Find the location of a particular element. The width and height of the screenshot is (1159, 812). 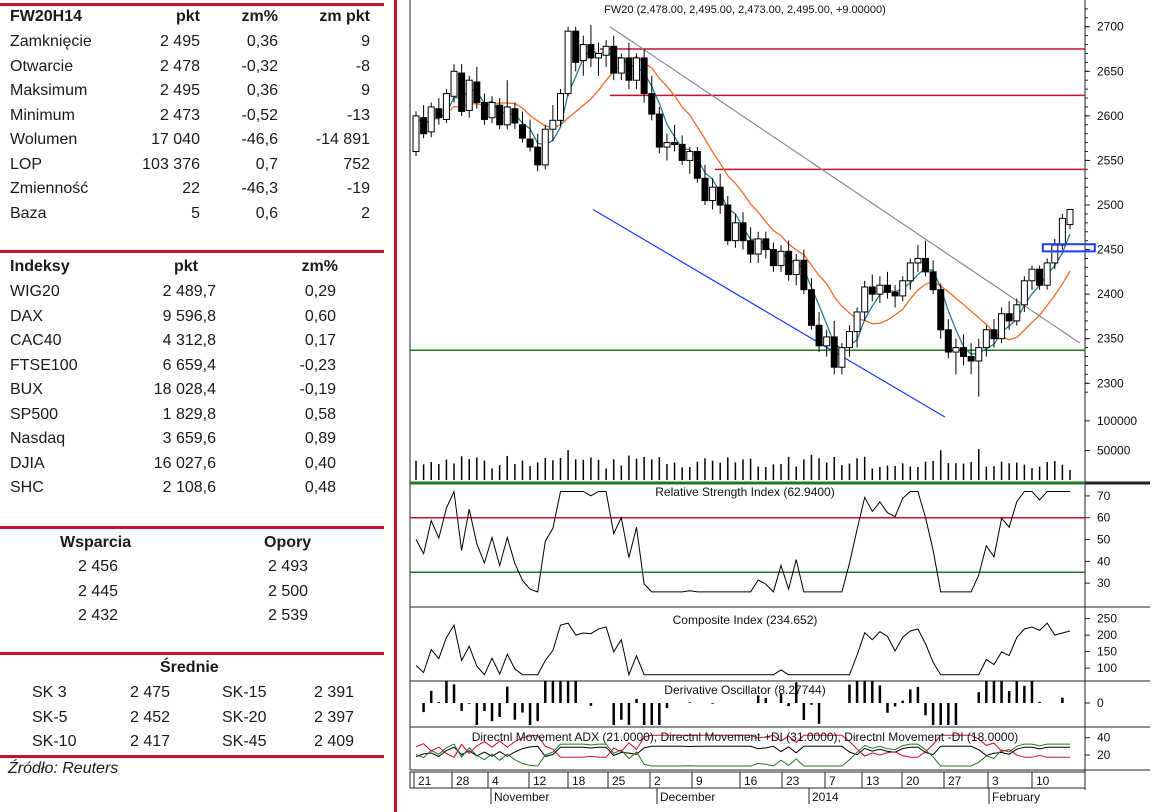

derivative-title: Derivative Oscillator (8.27744) is located at coordinates (744, 690).